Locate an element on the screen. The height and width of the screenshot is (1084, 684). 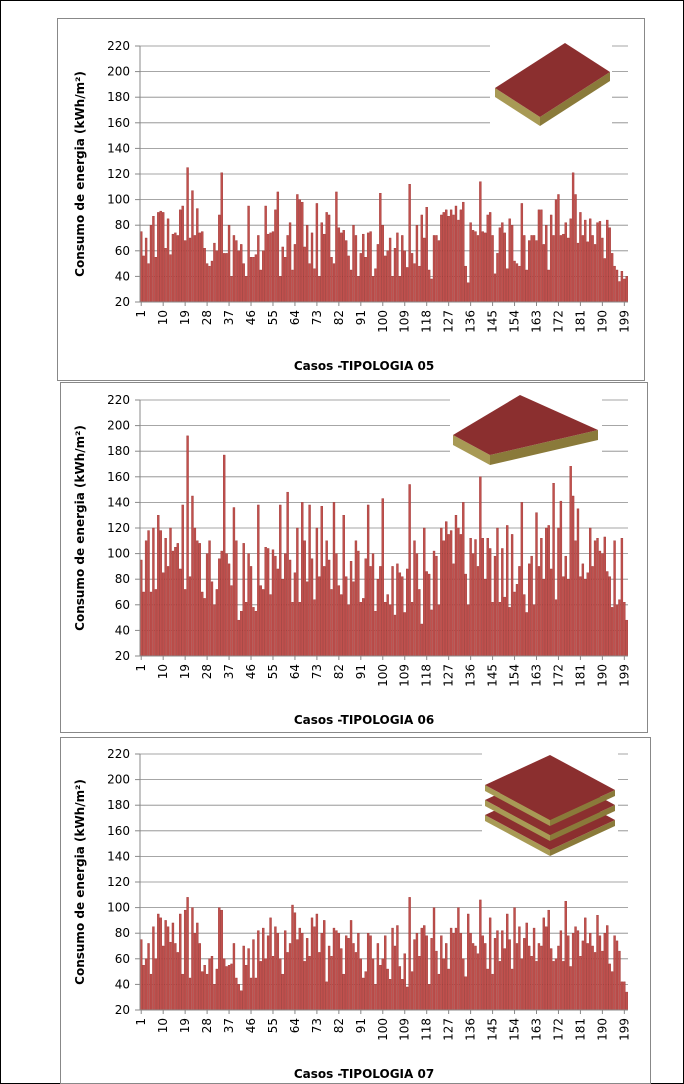
y-tick-label: 160 is located at coordinates (118, 477).